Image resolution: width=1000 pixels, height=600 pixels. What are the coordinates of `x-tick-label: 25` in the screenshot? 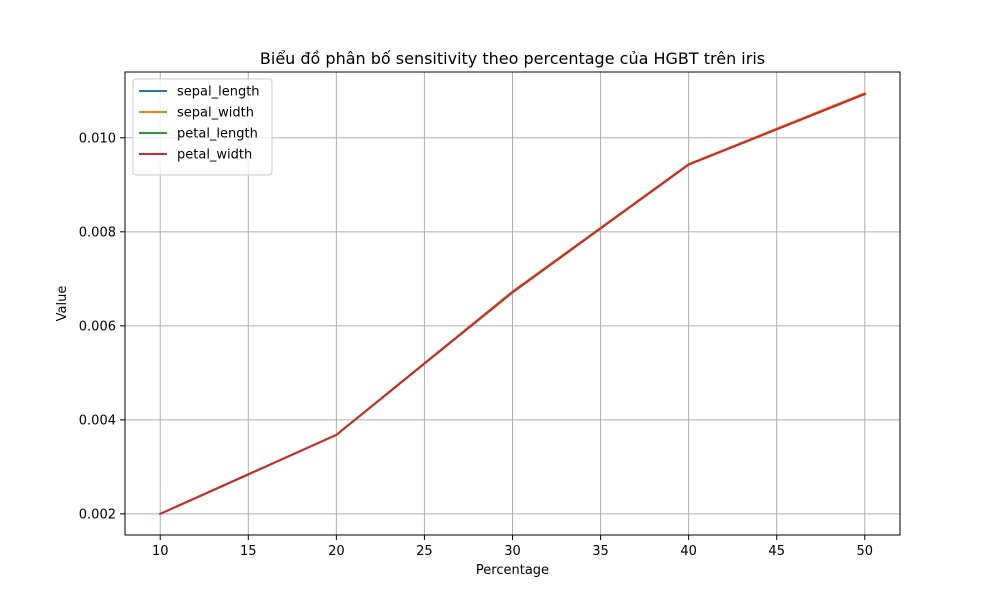 It's located at (424, 551).